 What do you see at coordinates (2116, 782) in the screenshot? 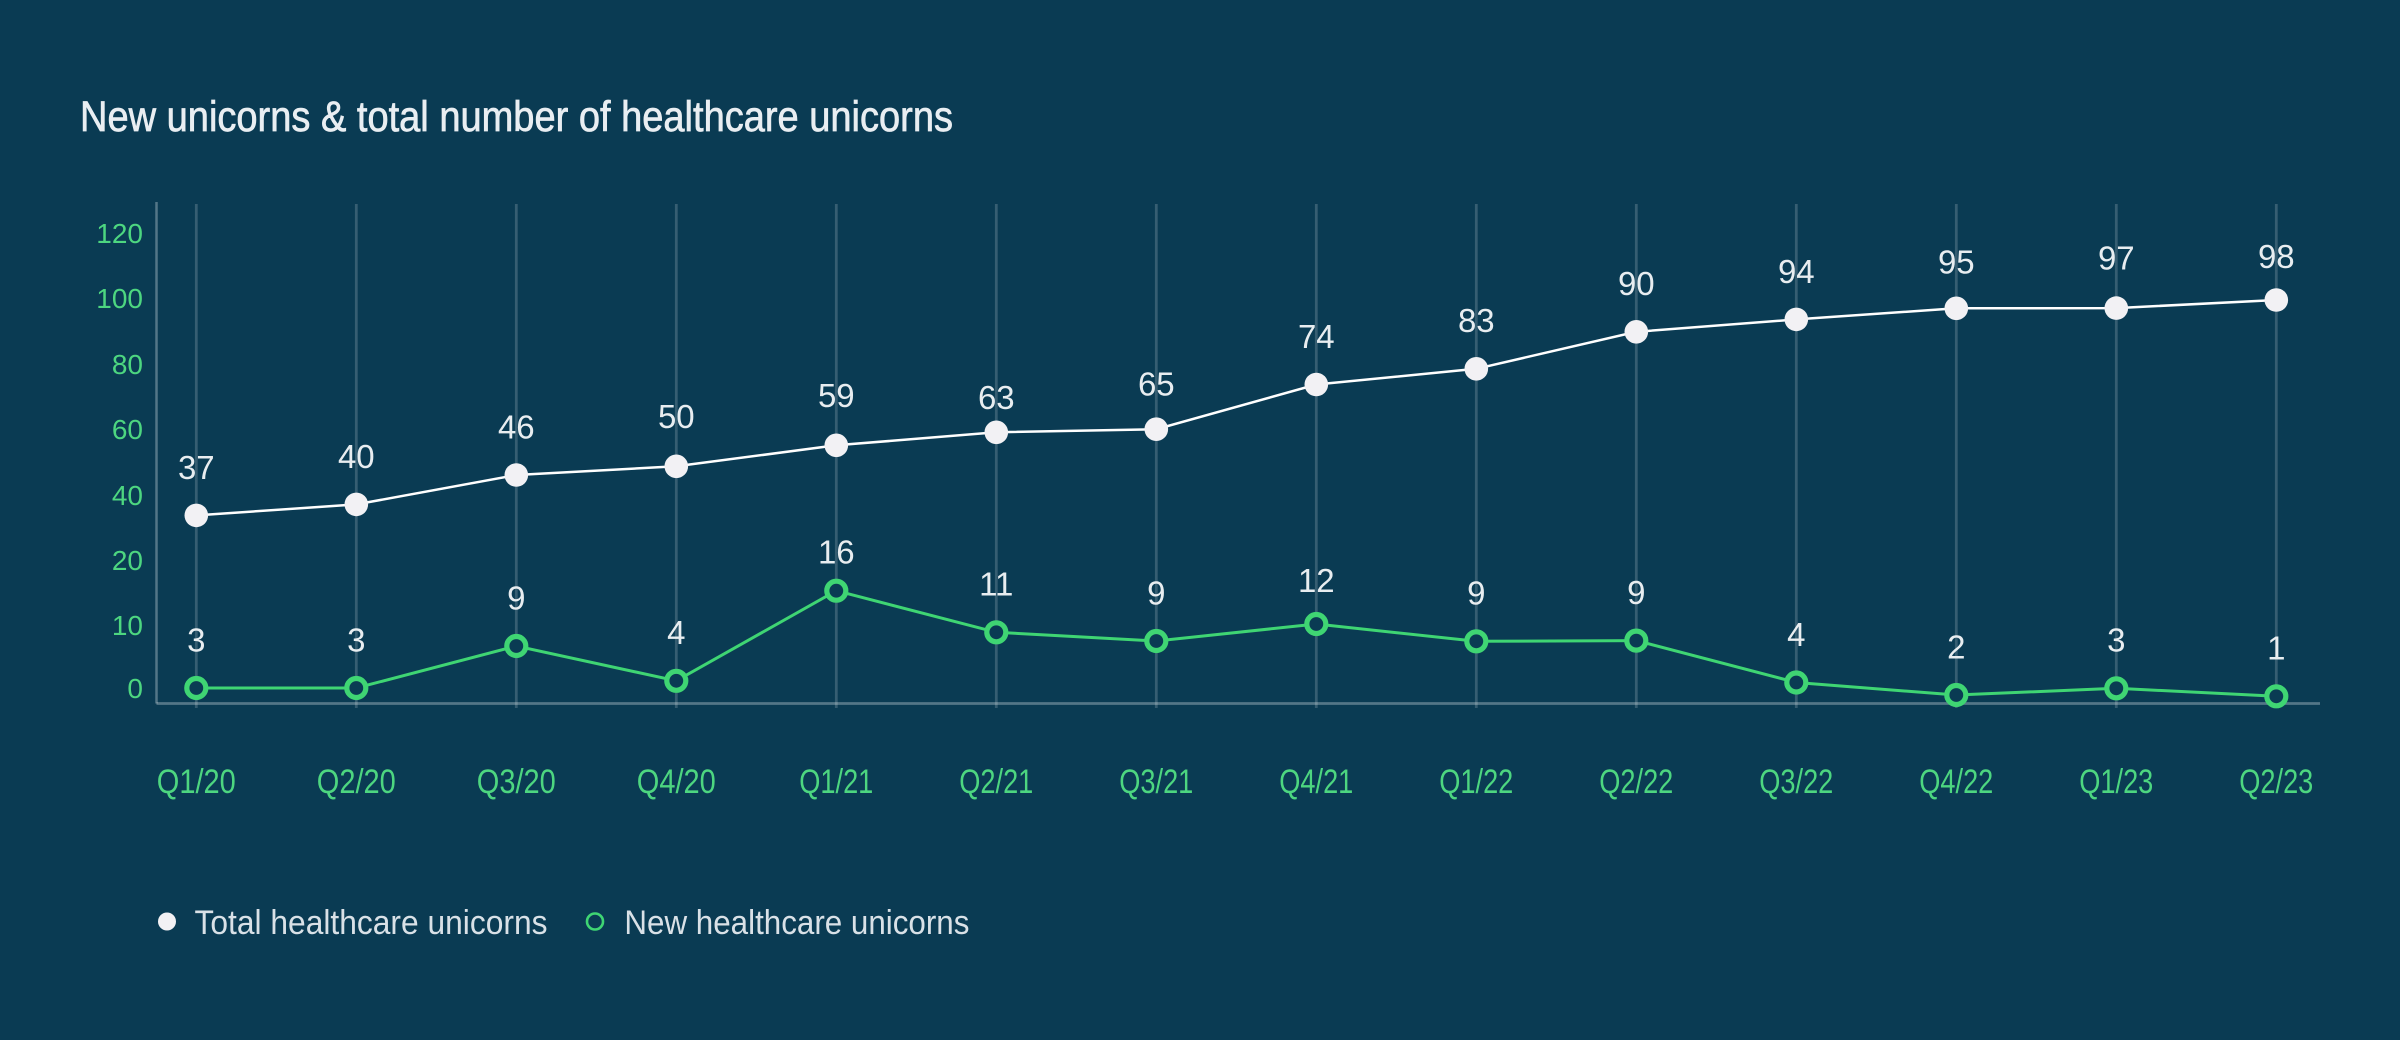
I see `svg-text: Q1/23` at bounding box center [2116, 782].